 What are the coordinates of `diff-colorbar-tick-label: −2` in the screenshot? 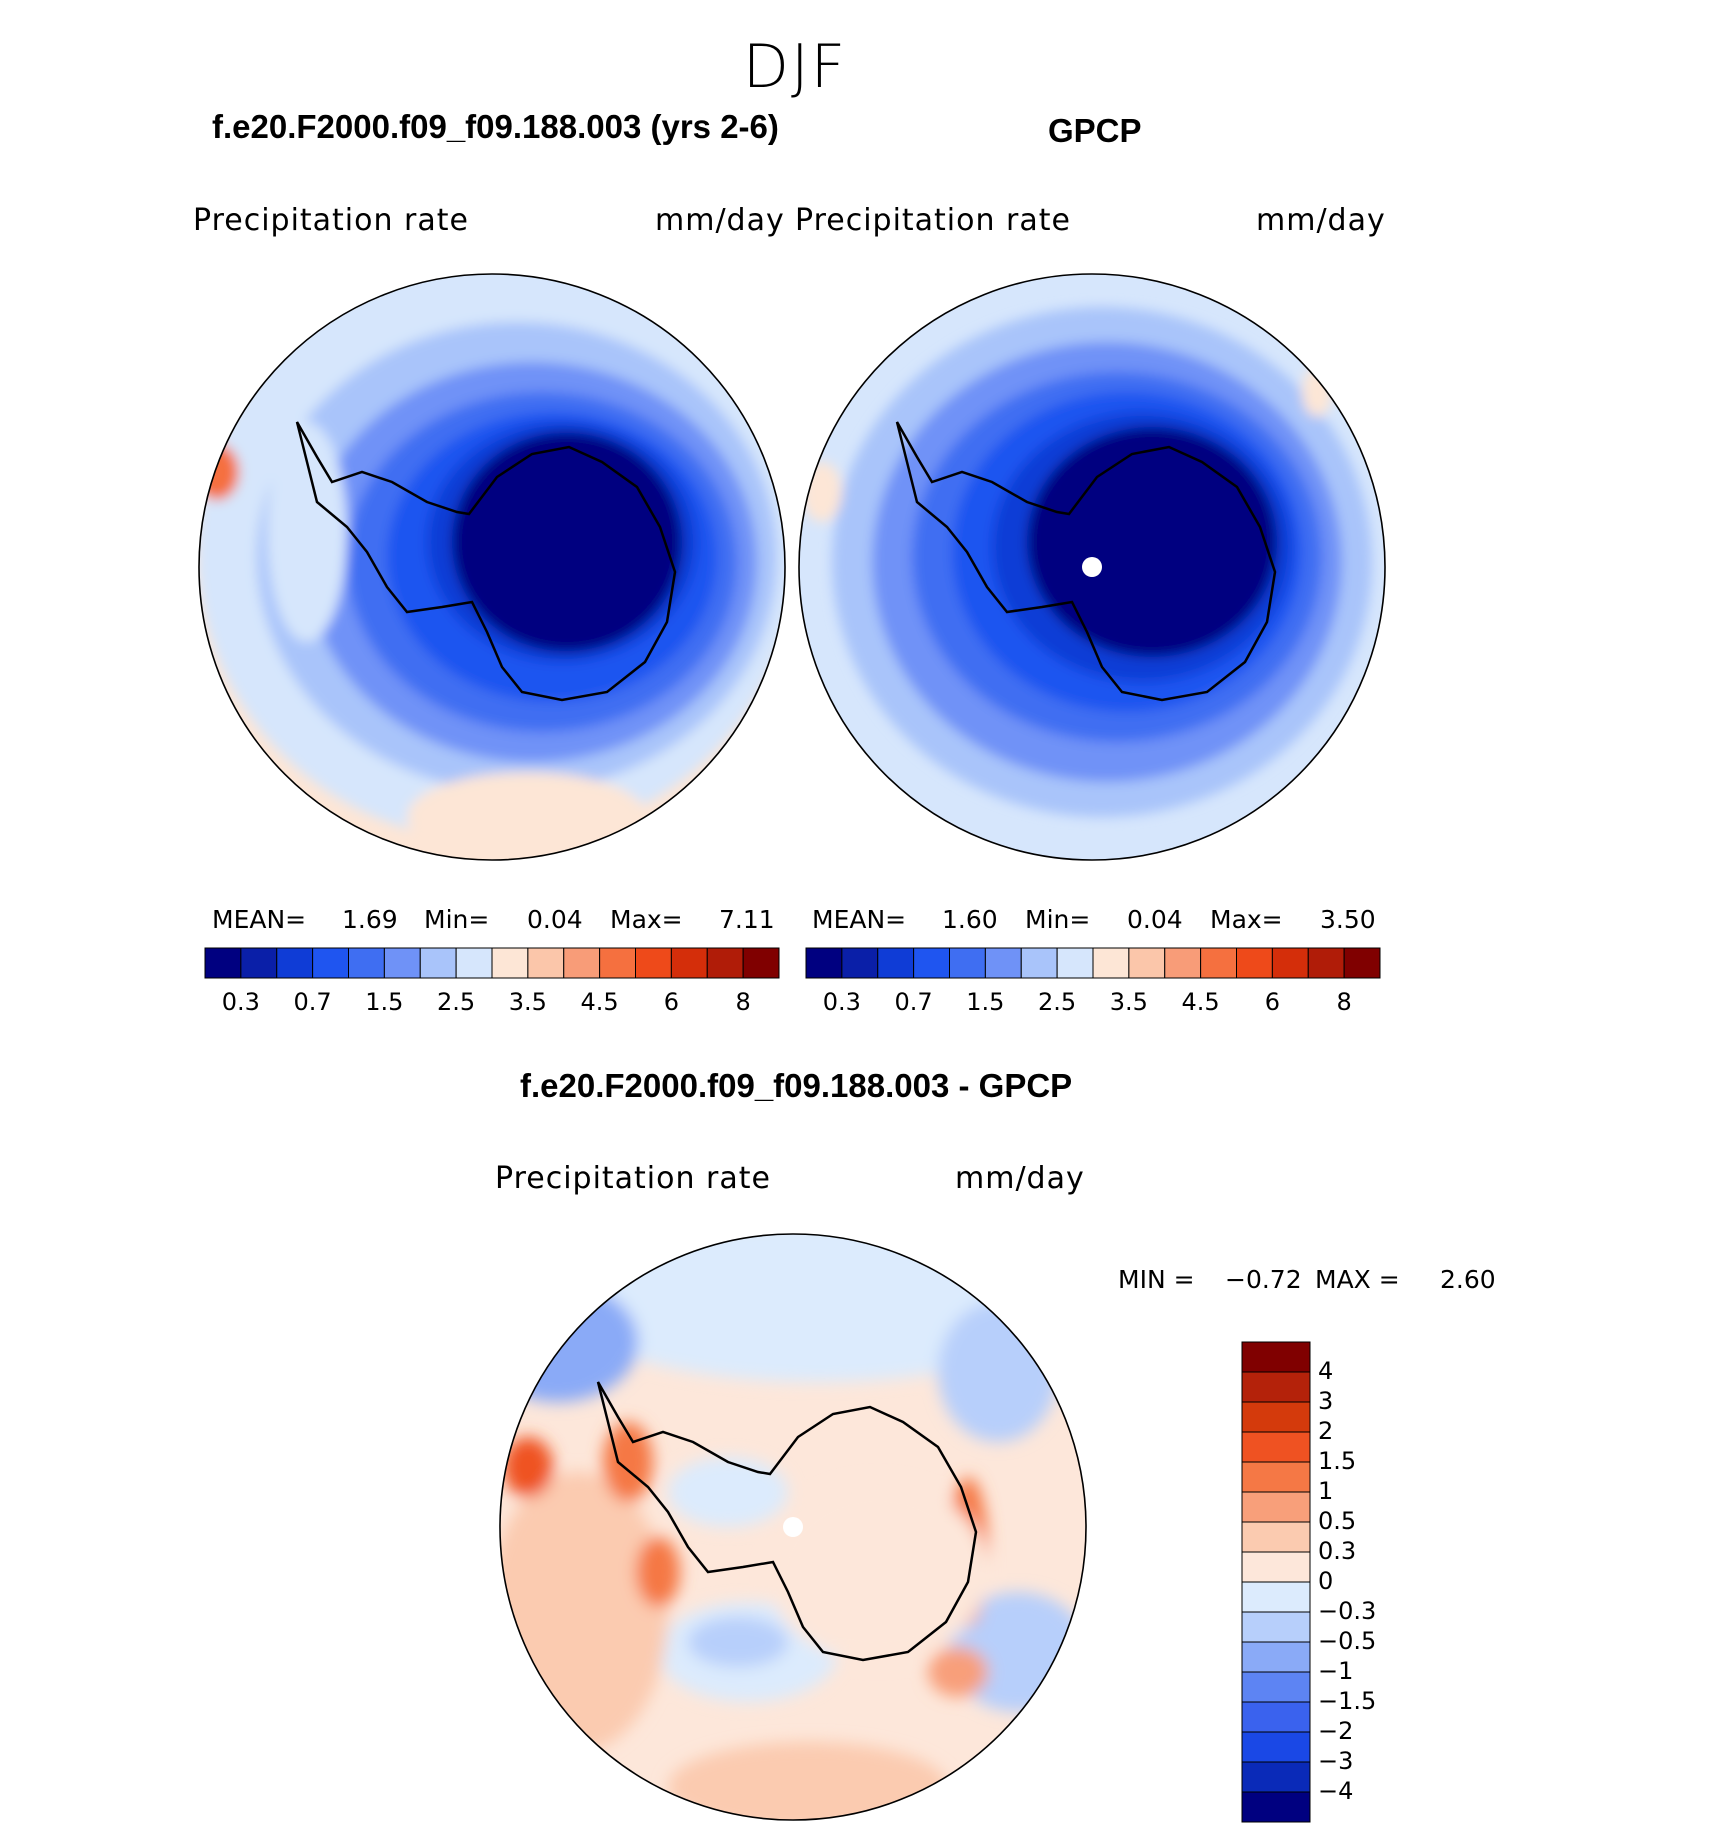 It's located at (1336, 1731).